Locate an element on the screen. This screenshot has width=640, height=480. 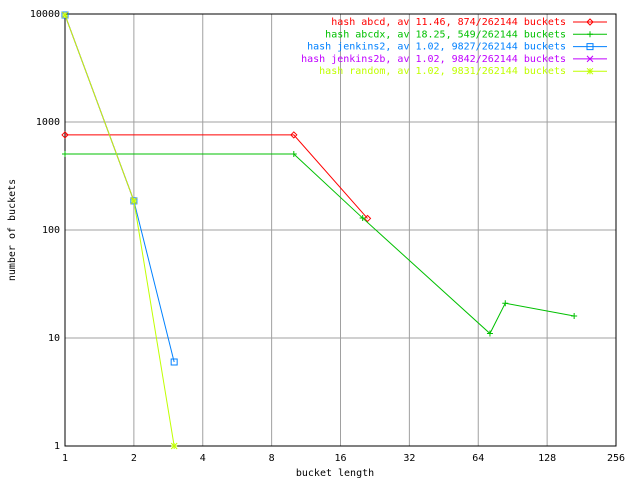
x-tick-label: 32 is located at coordinates (409, 458).